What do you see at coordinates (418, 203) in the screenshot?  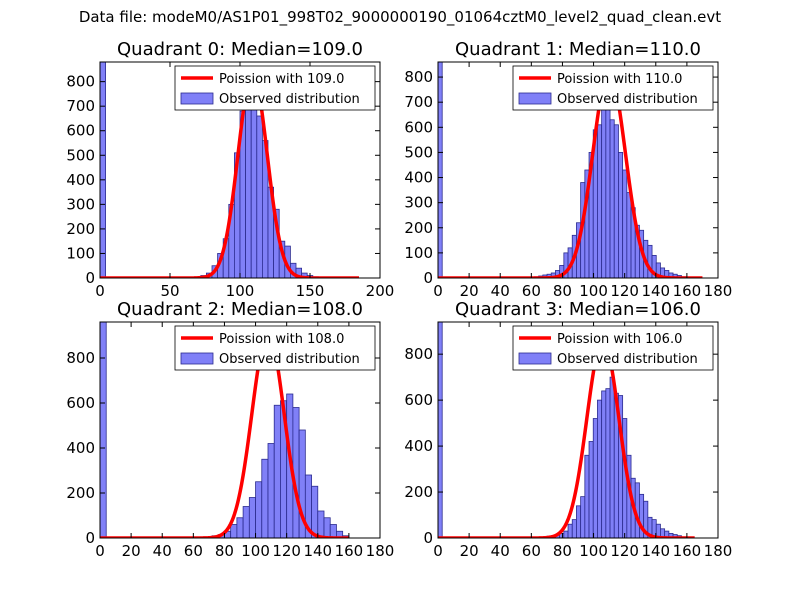 I see `y-tick-label: 300` at bounding box center [418, 203].